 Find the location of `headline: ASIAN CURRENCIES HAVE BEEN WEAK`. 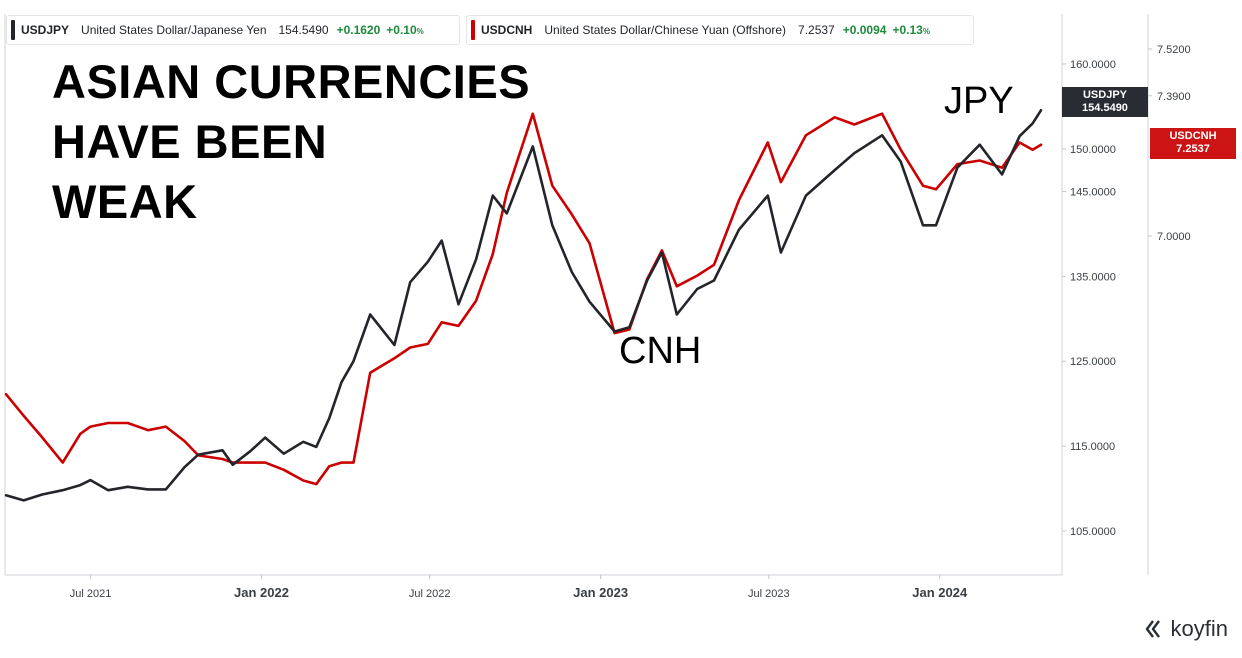

headline: ASIAN CURRENCIES HAVE BEEN WEAK is located at coordinates (291, 142).